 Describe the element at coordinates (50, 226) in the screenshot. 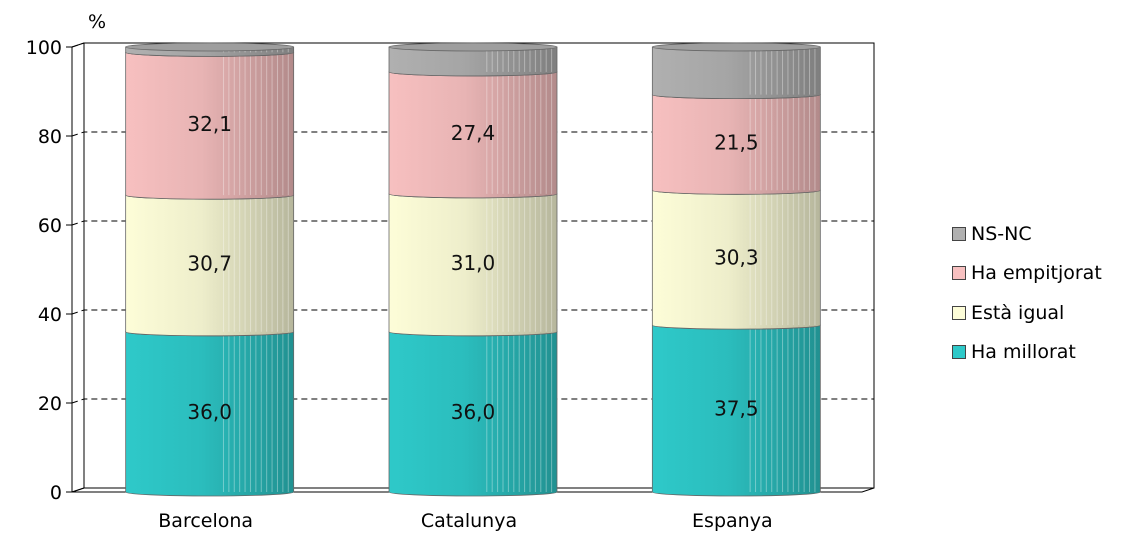

I see `y-tick-label: 60` at that location.